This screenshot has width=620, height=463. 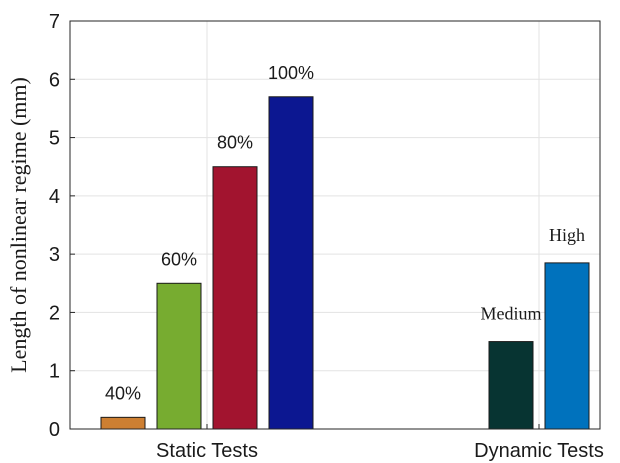 What do you see at coordinates (18, 225) in the screenshot?
I see `y-axis-label: Length of nonlinear regime (mm)` at bounding box center [18, 225].